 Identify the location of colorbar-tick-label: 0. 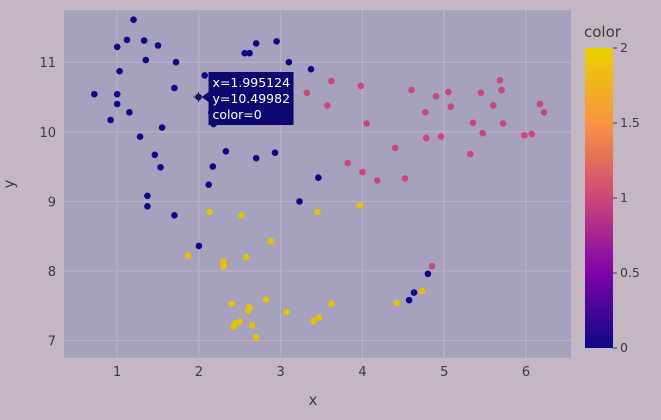
(624, 347).